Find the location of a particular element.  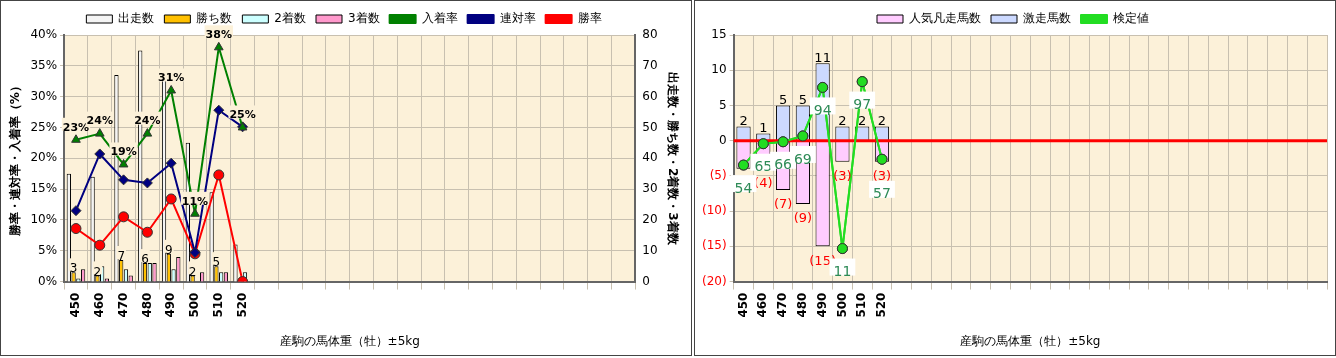

data-label: 54 is located at coordinates (743, 187).